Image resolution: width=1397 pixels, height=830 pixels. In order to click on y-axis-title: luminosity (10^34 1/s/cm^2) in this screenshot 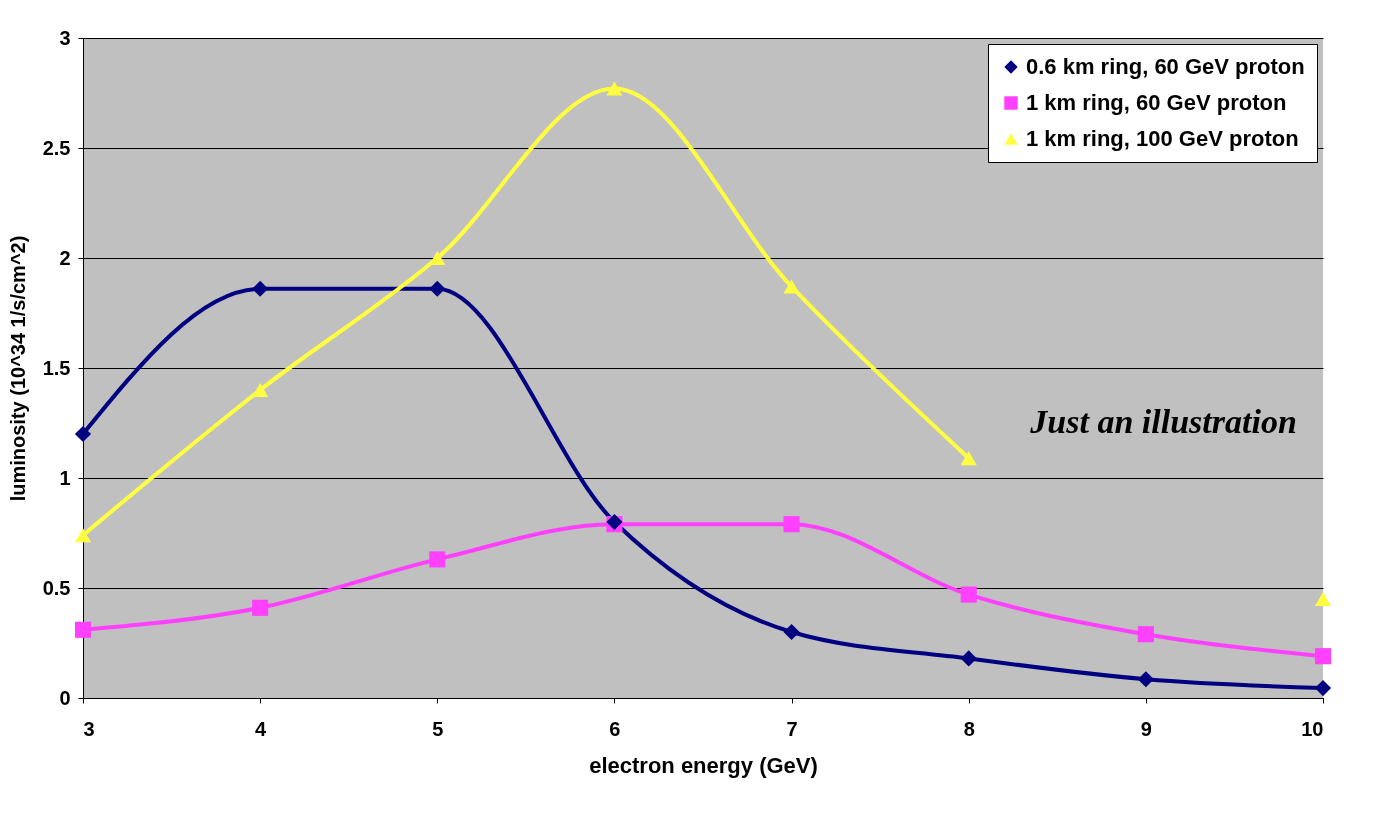, I will do `click(17, 368)`.